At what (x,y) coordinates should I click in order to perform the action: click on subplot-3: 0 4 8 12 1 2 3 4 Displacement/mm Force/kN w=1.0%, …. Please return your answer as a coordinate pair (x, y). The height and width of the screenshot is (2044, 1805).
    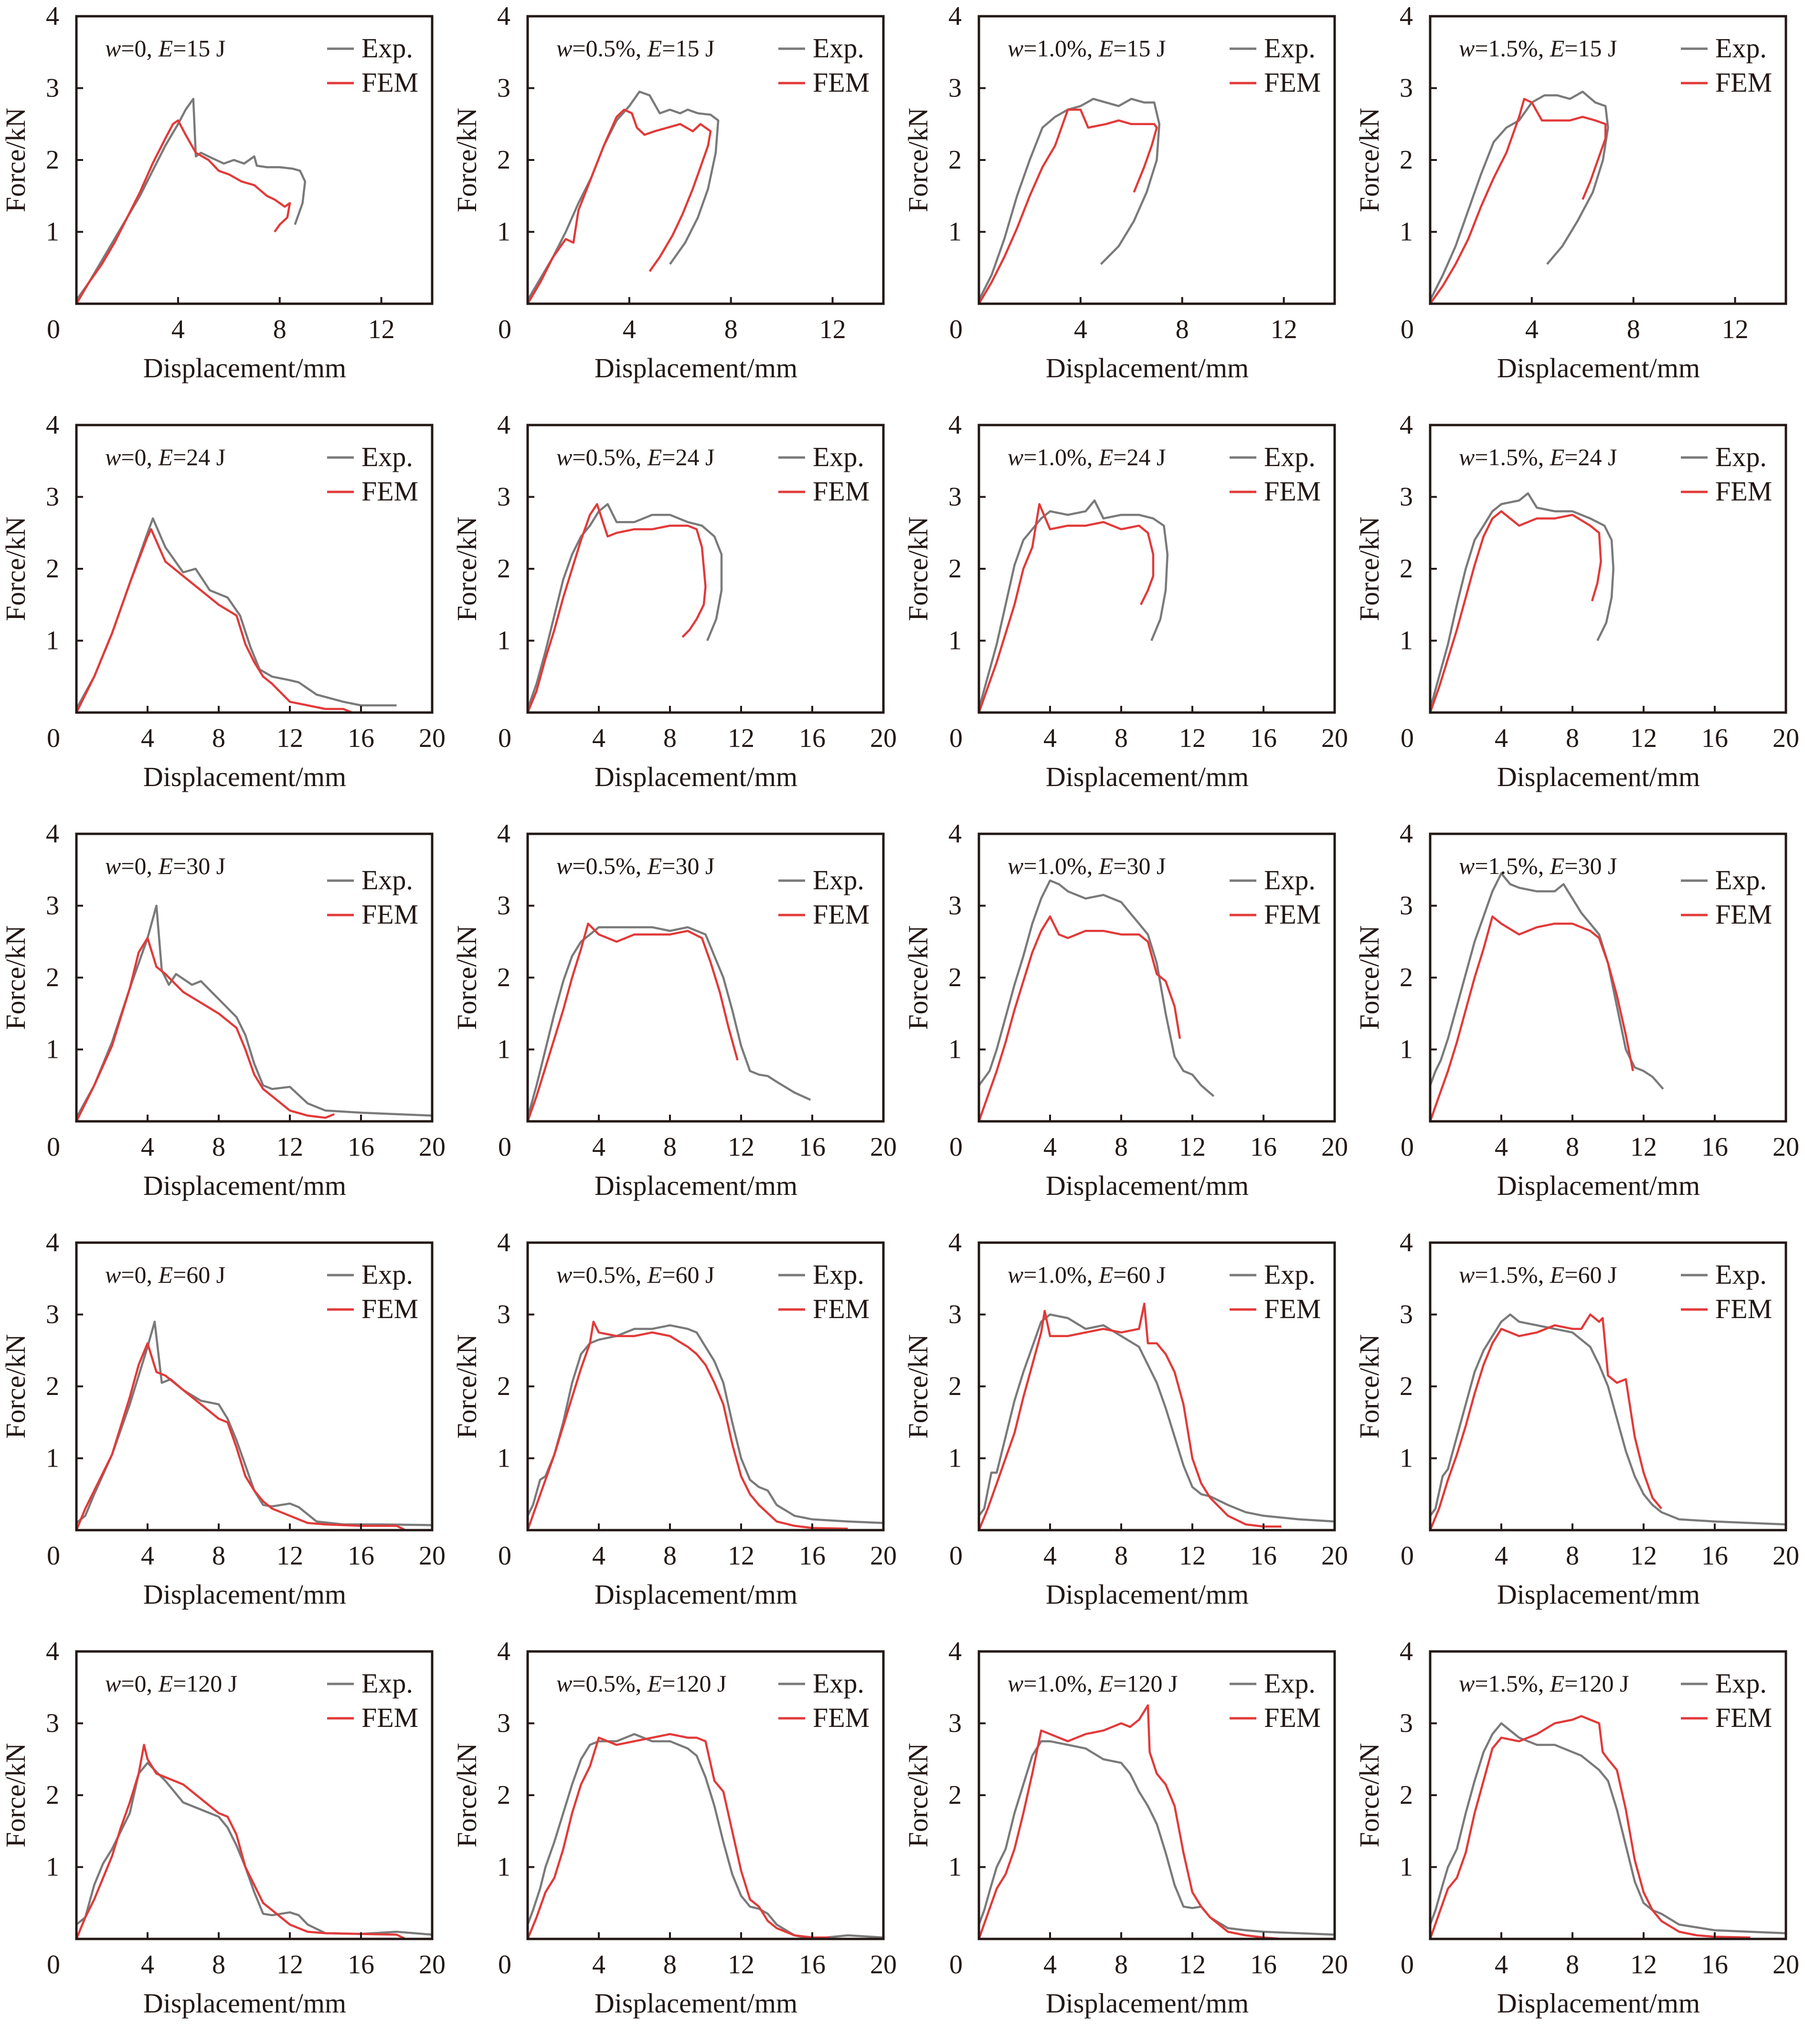
    Looking at the image, I should click on (1128, 205).